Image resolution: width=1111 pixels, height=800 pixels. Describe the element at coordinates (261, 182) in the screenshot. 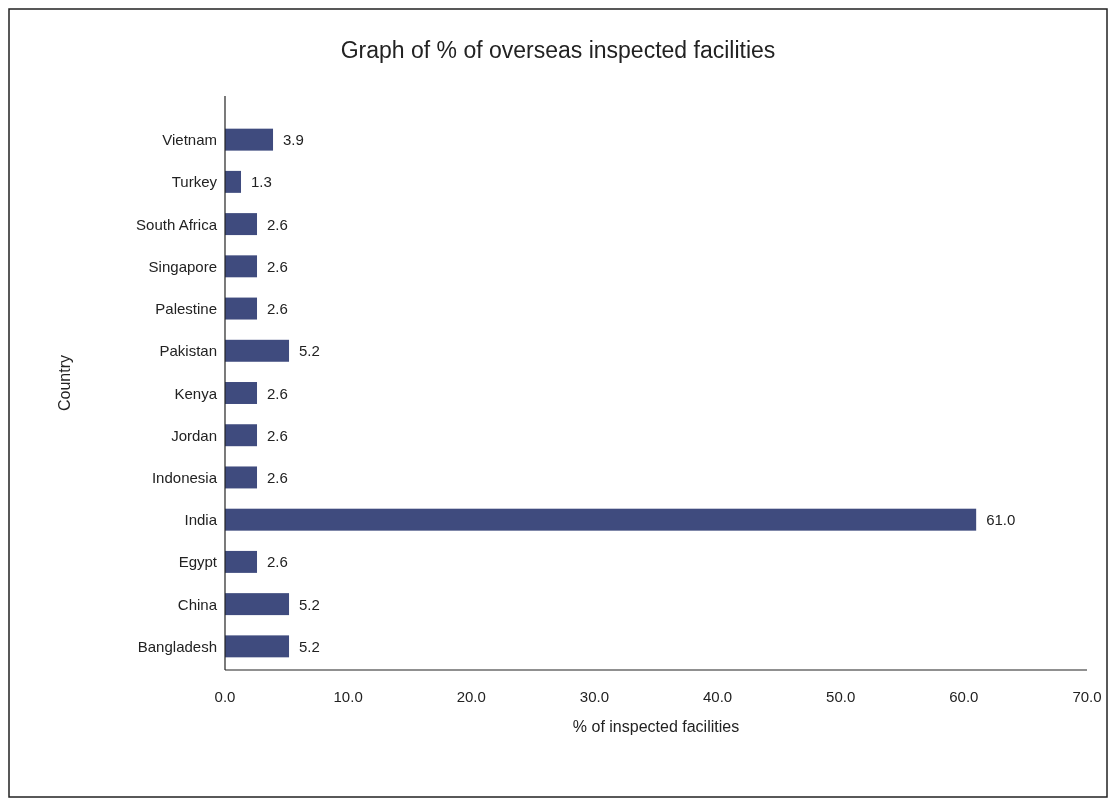

I see `data-label: 1.3` at that location.